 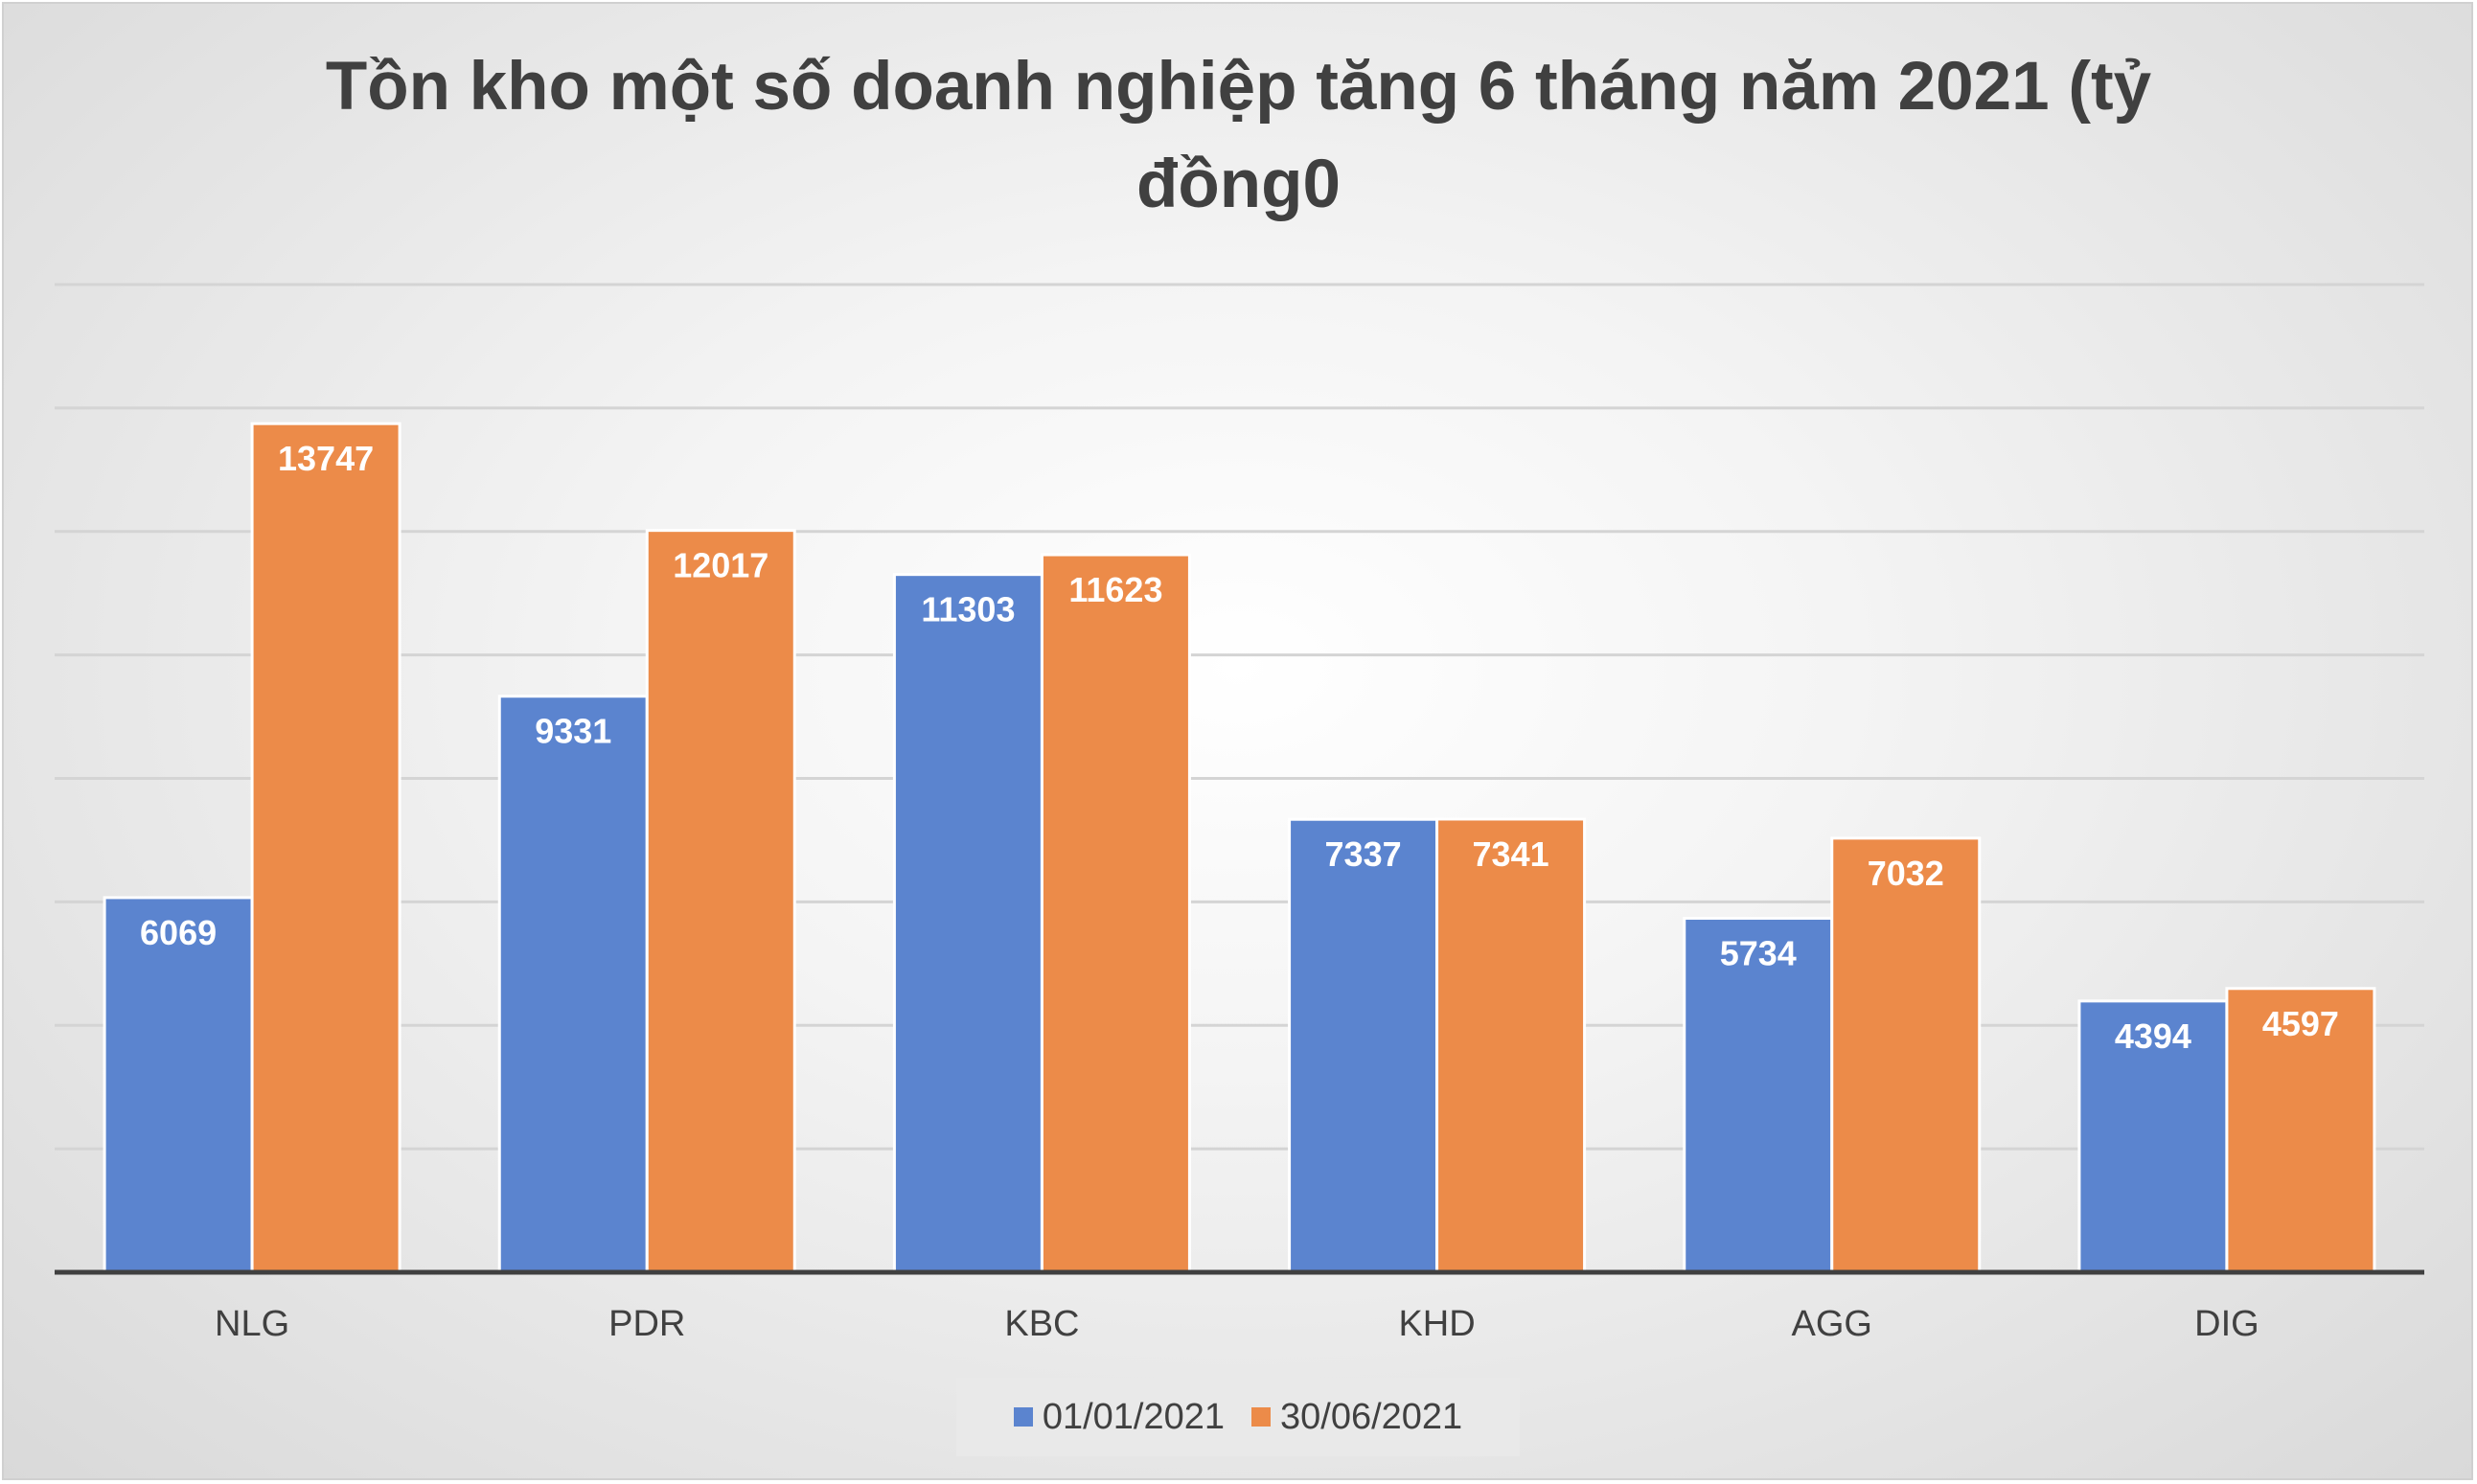 What do you see at coordinates (1511, 854) in the screenshot?
I see `data-label-khd-series-2: 7341` at bounding box center [1511, 854].